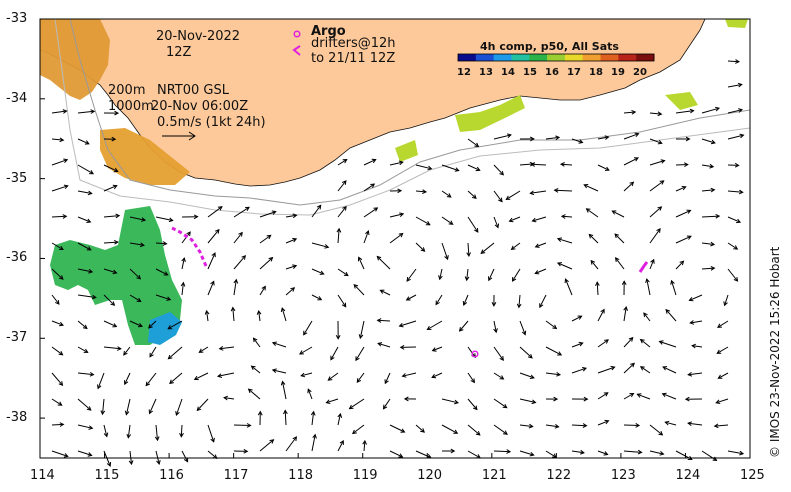 This screenshot has width=791, height=492. What do you see at coordinates (365, 475) in the screenshot?
I see `x-tick-label: 119` at bounding box center [365, 475].